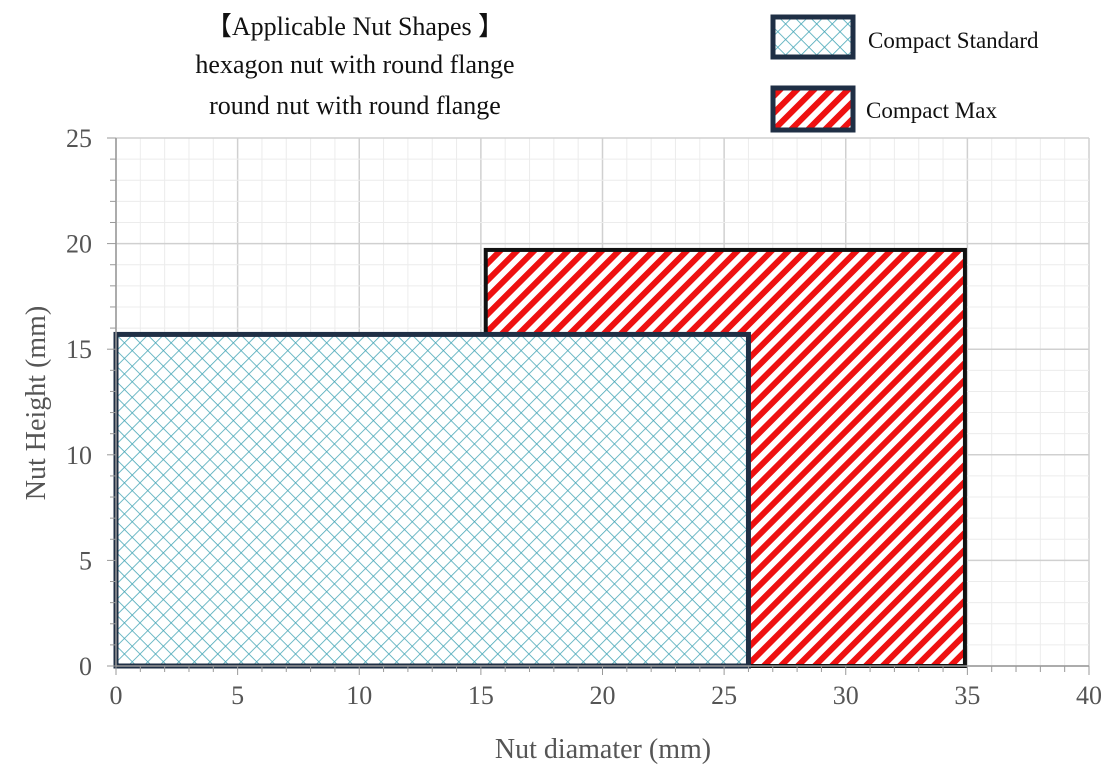 The image size is (1109, 766). Describe the element at coordinates (79, 349) in the screenshot. I see `y-tick-label: 15` at that location.